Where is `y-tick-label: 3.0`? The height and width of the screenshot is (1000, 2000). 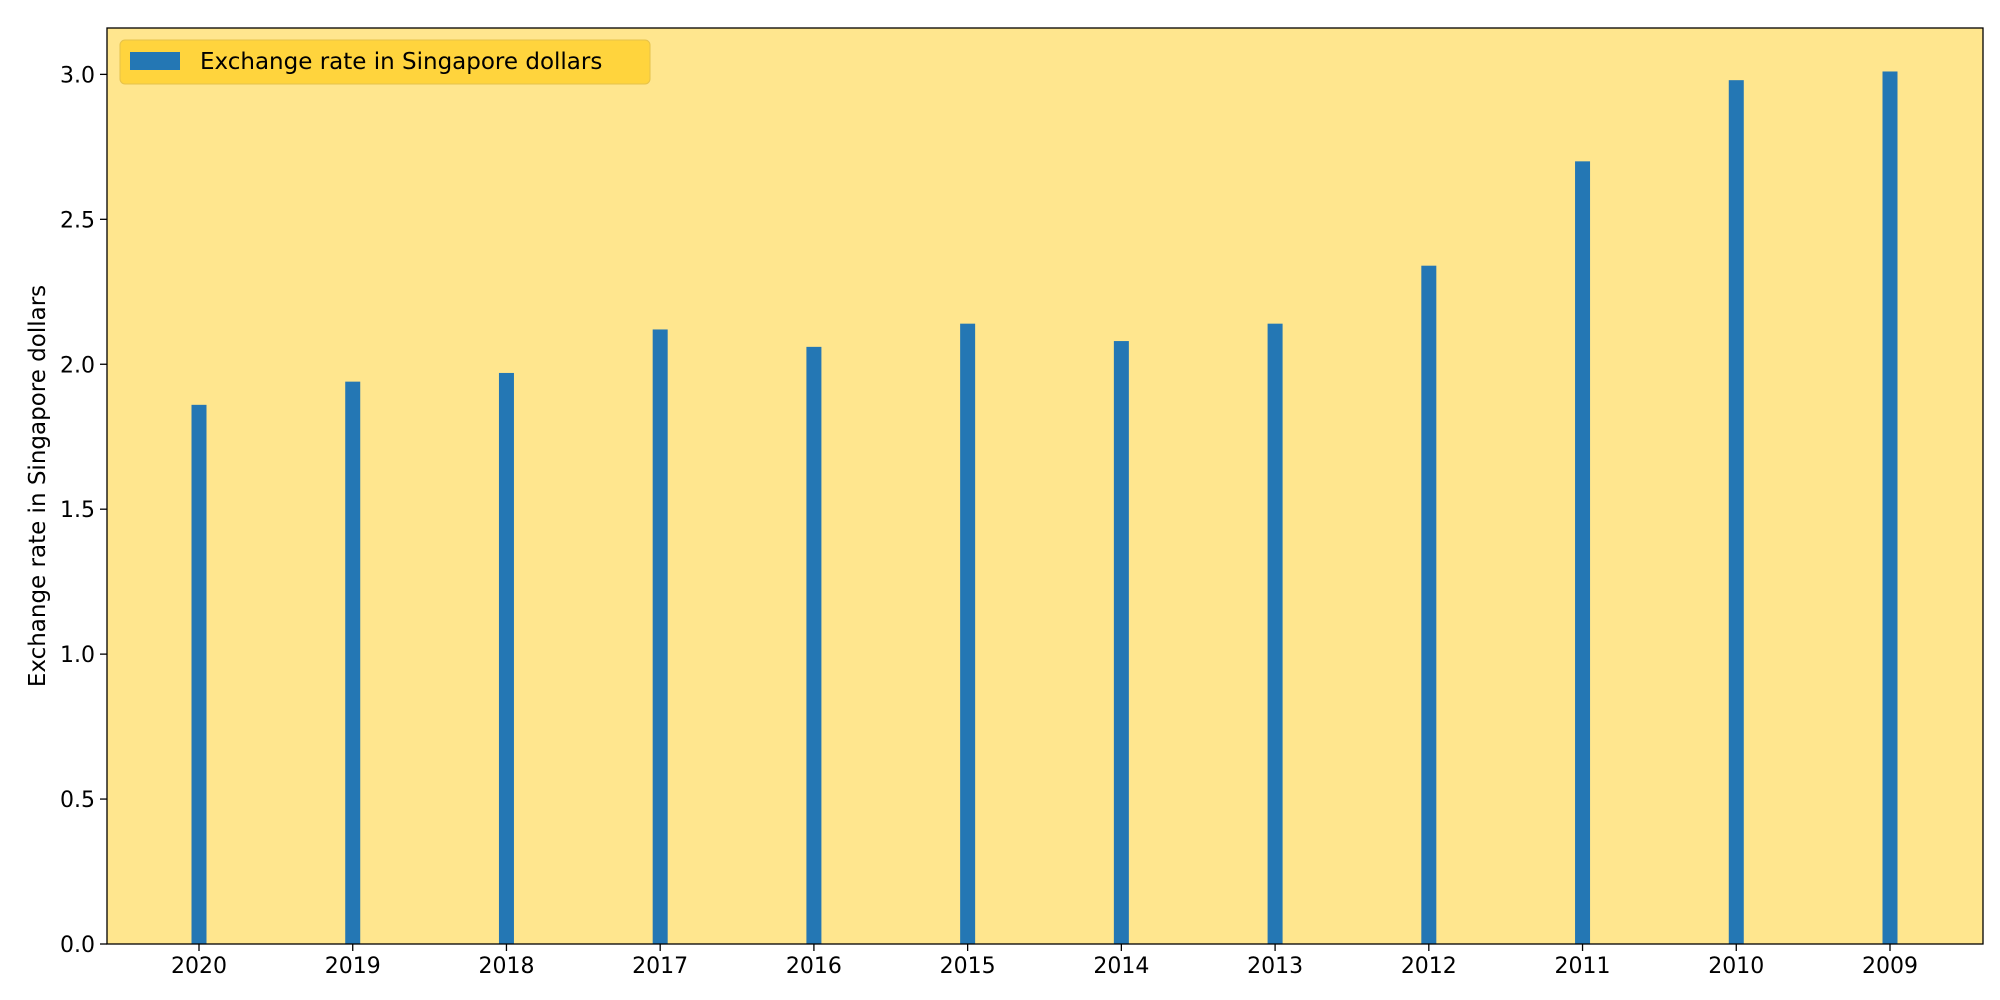
y-tick-label: 3.0 is located at coordinates (77, 75).